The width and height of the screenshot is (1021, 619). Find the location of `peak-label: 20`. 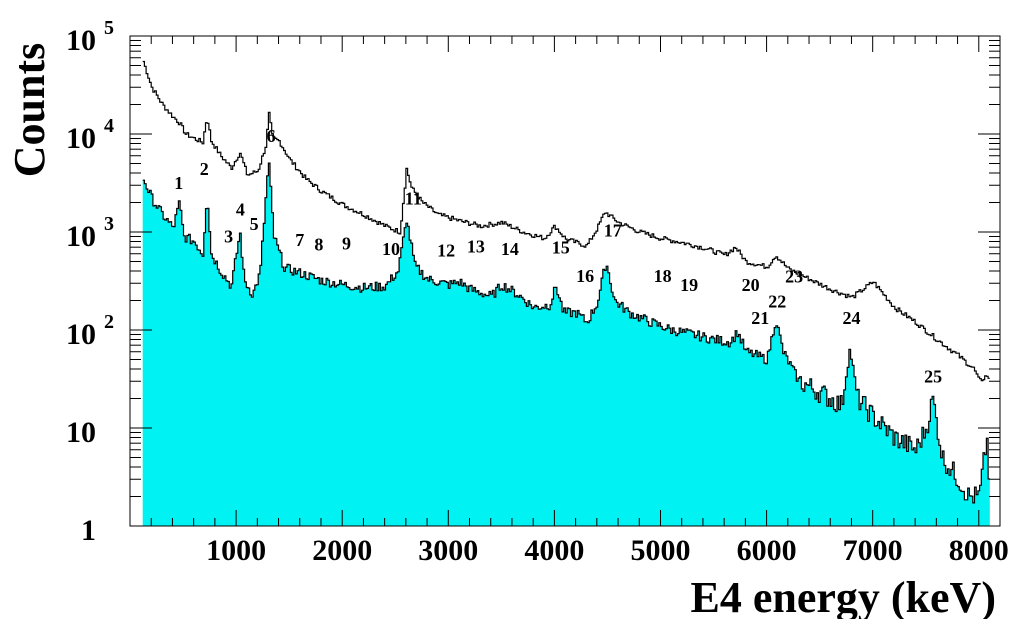

peak-label: 20 is located at coordinates (751, 285).